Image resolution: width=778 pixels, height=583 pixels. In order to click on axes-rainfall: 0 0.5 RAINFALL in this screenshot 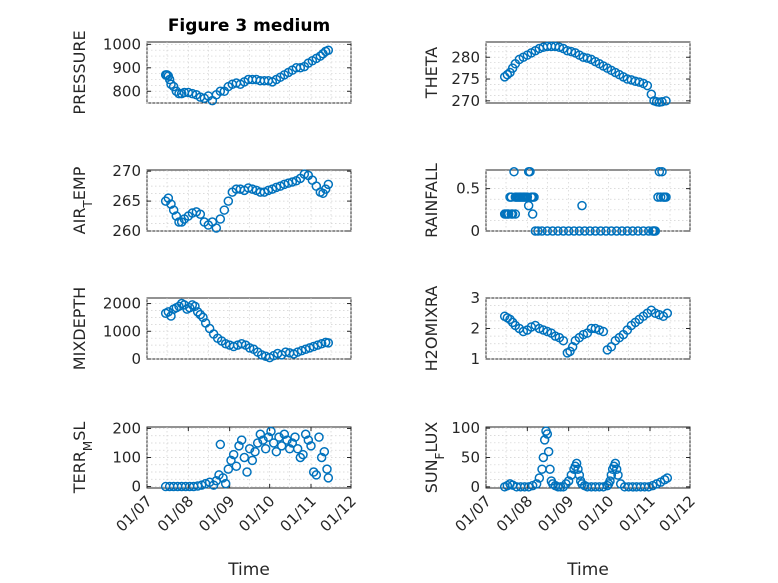, I will do `click(556, 201)`.